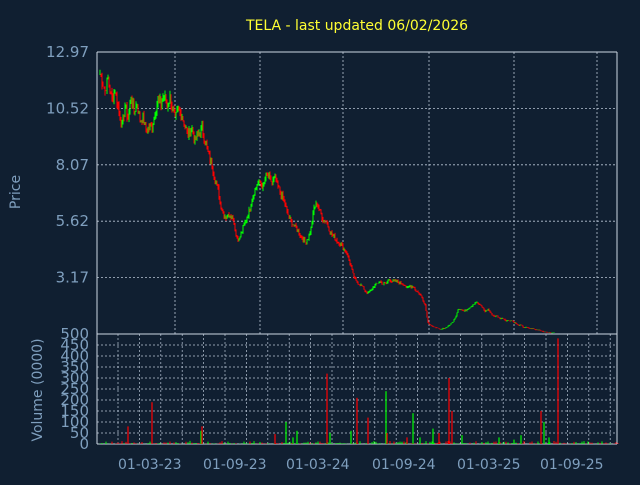  What do you see at coordinates (74, 378) in the screenshot?
I see `volume-tick-label: 300` at bounding box center [74, 378].